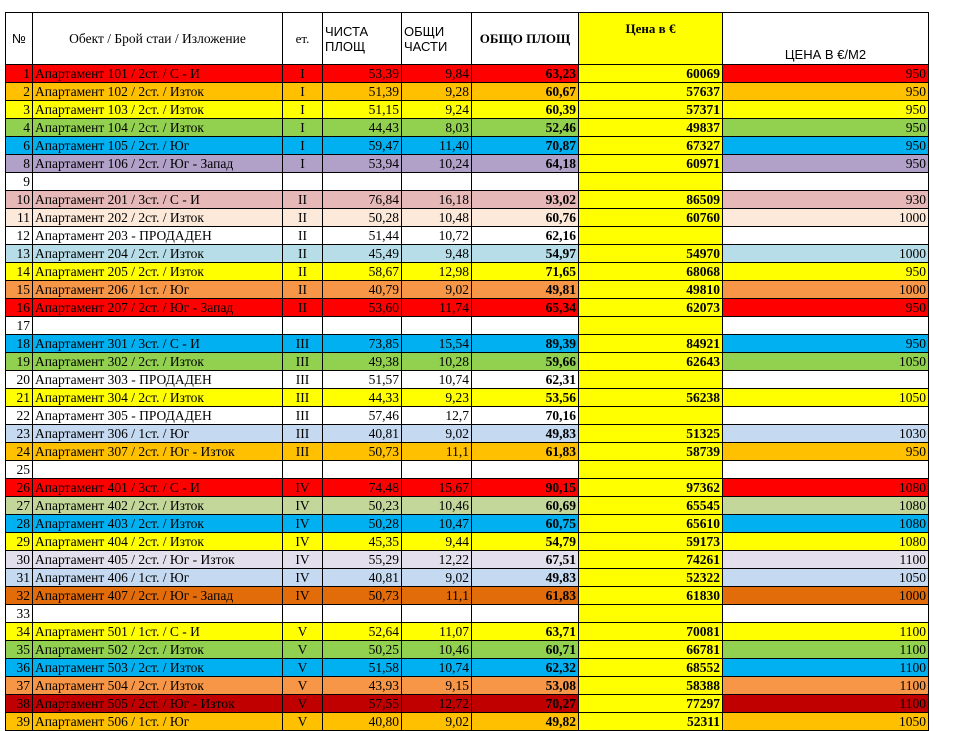 The image size is (960, 731). What do you see at coordinates (19, 595) in the screenshot?
I see `row-number: 32` at bounding box center [19, 595].